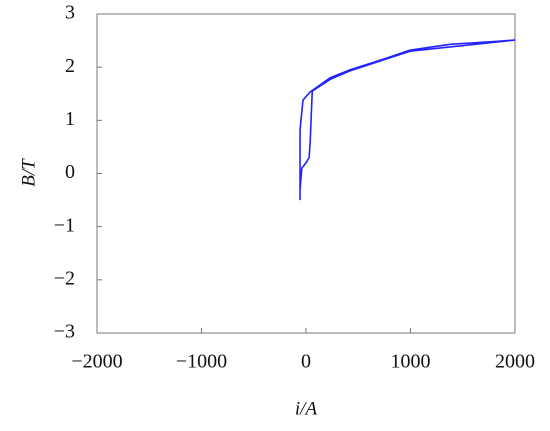  Describe the element at coordinates (64, 225) in the screenshot. I see `y-tick-label: −1` at that location.